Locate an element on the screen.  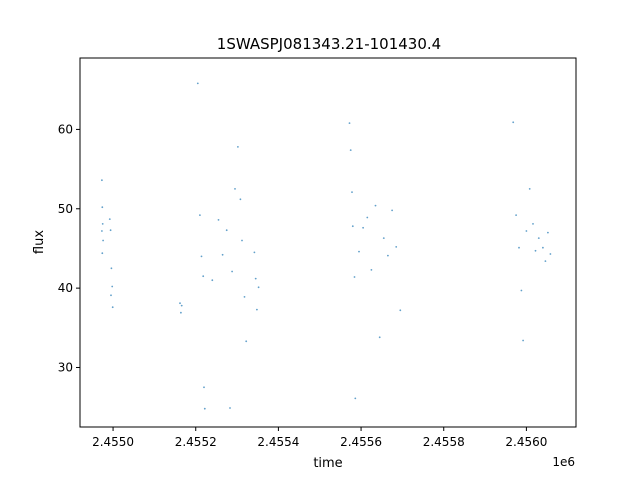
x-tick-label: 2.4550 is located at coordinates (113, 442).